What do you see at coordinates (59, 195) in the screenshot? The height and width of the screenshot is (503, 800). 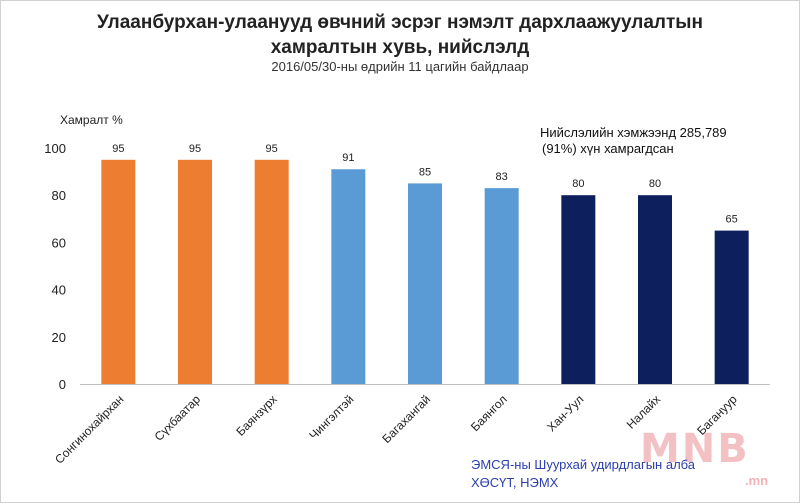 I see `y-tick-label: 80` at bounding box center [59, 195].